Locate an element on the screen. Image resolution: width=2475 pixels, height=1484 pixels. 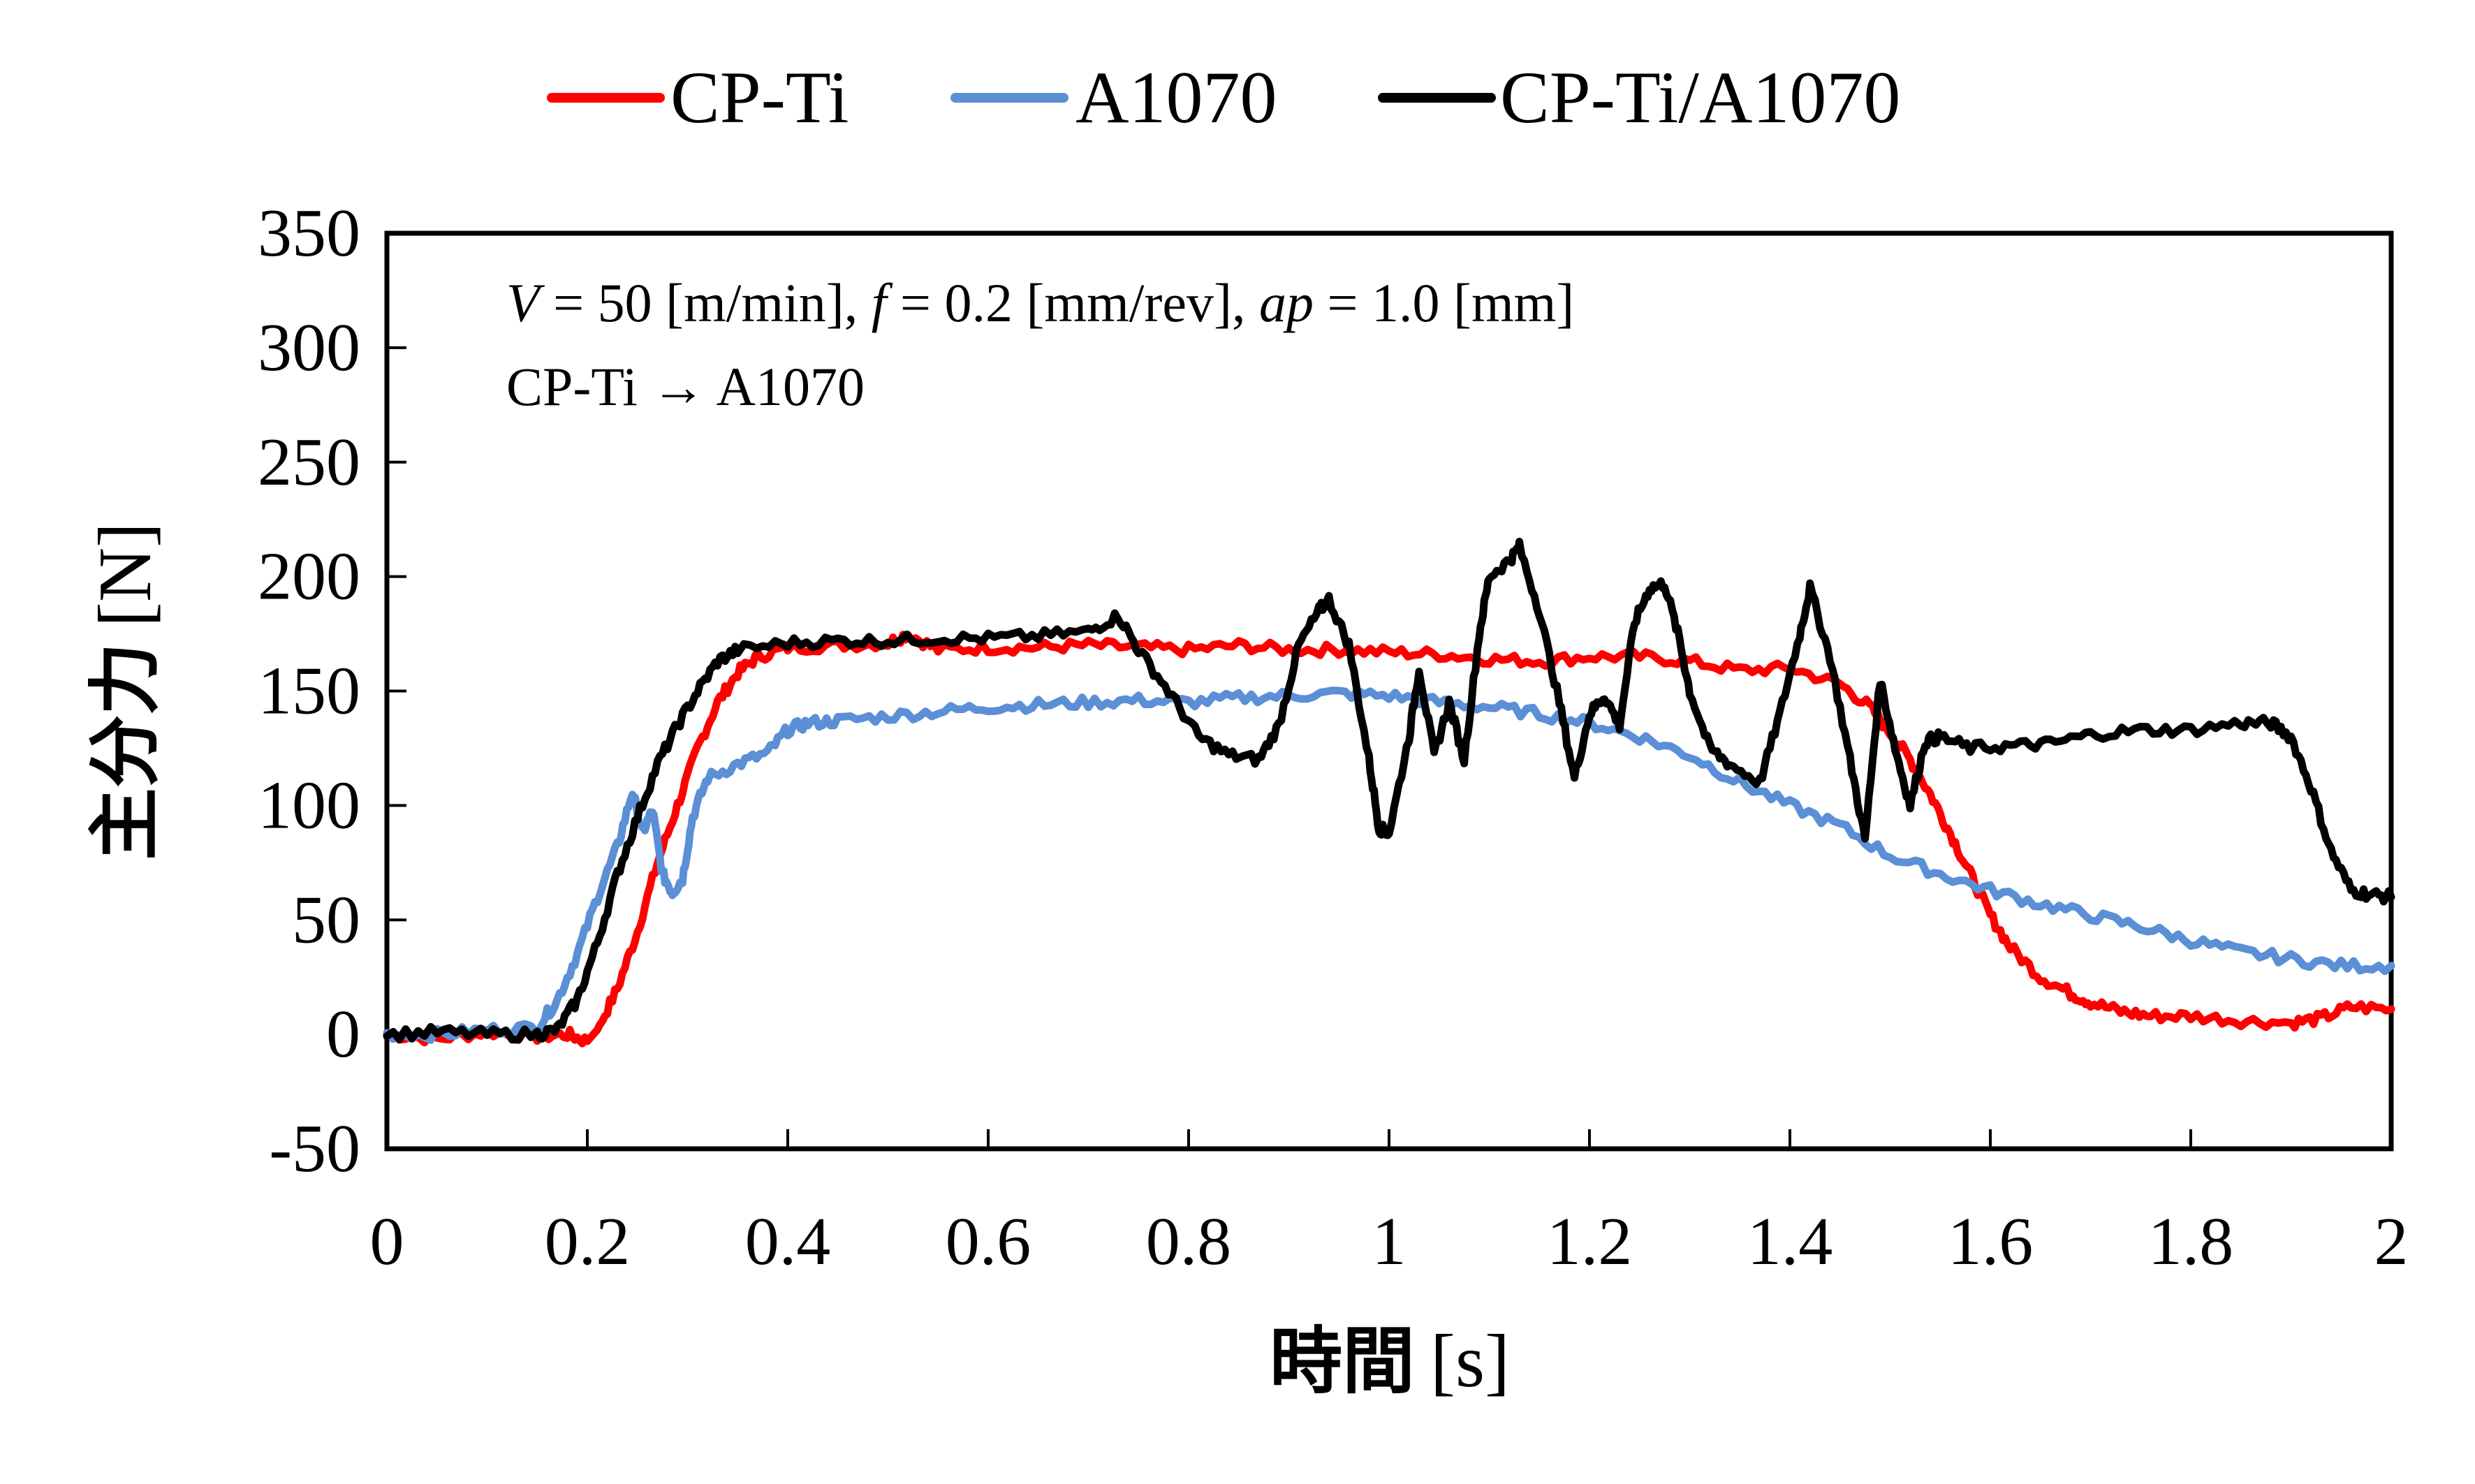
y-tick-label: 150 is located at coordinates (309, 692).